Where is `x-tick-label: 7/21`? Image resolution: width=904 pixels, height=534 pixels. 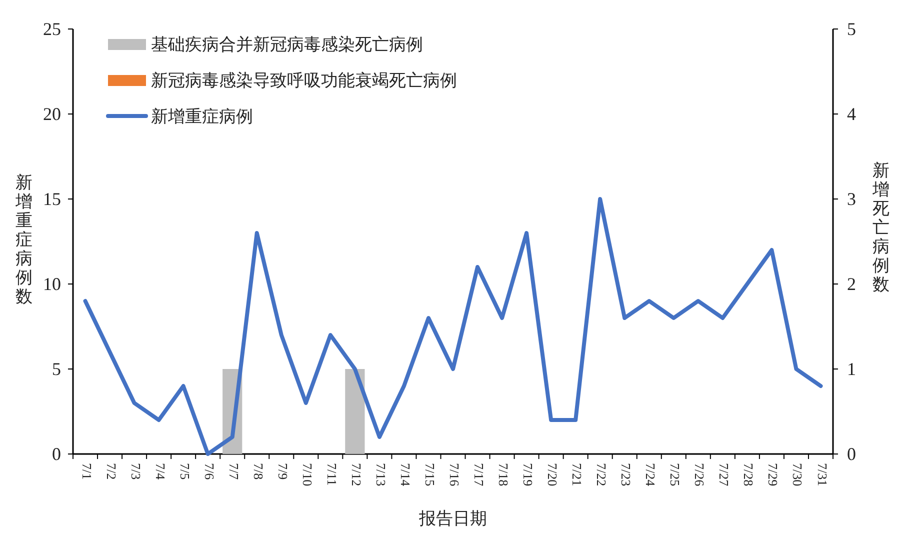 x-tick-label: 7/21 is located at coordinates (577, 474).